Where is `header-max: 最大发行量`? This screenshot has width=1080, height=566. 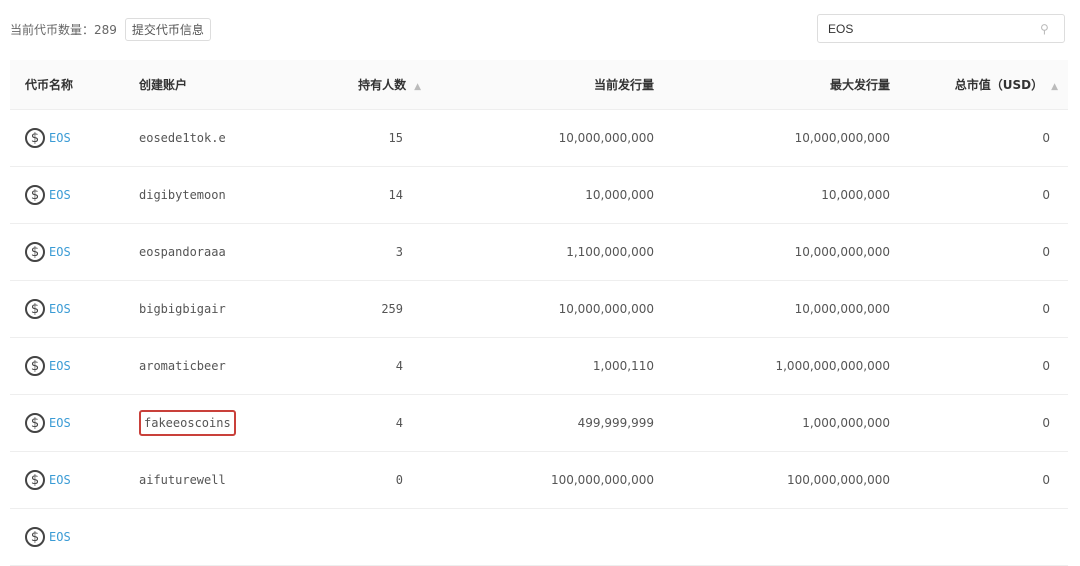
header-max: 最大发行量 is located at coordinates (773, 85).